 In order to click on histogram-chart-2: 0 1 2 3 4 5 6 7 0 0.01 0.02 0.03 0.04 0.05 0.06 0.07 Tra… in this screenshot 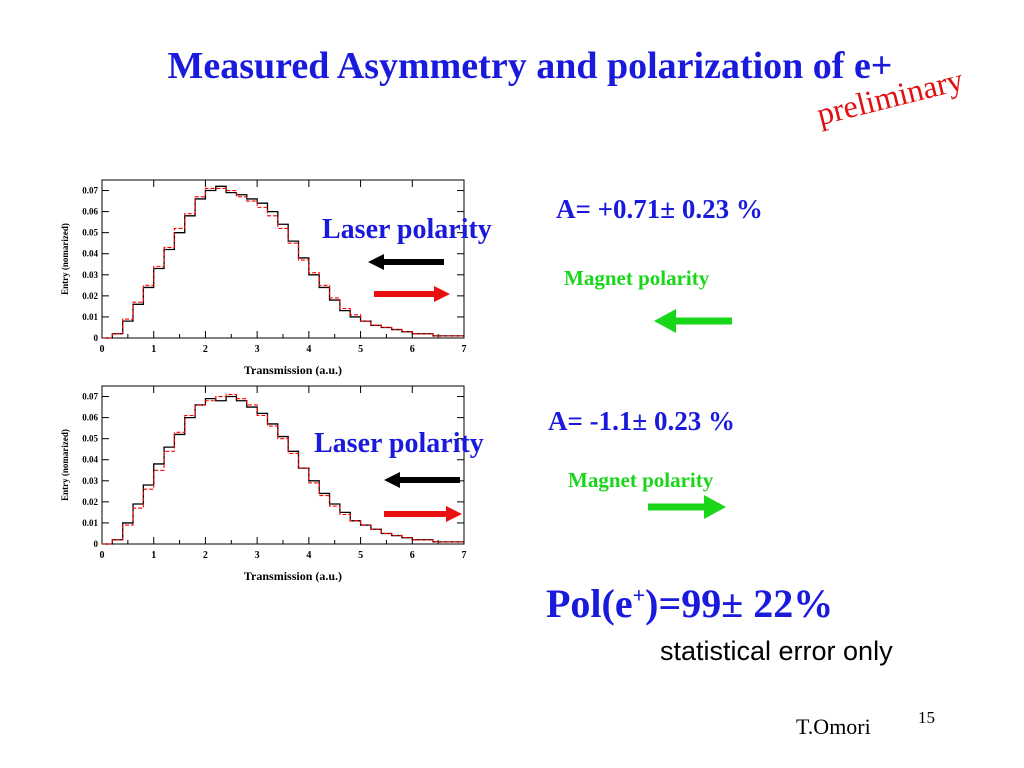, I will do `click(263, 484)`.